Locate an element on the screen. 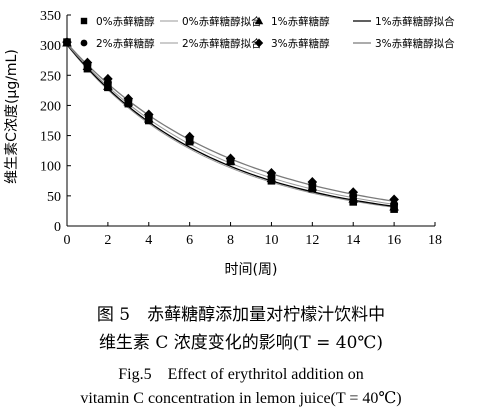 The image size is (482, 417). x-tick-label: 14 is located at coordinates (353, 240).